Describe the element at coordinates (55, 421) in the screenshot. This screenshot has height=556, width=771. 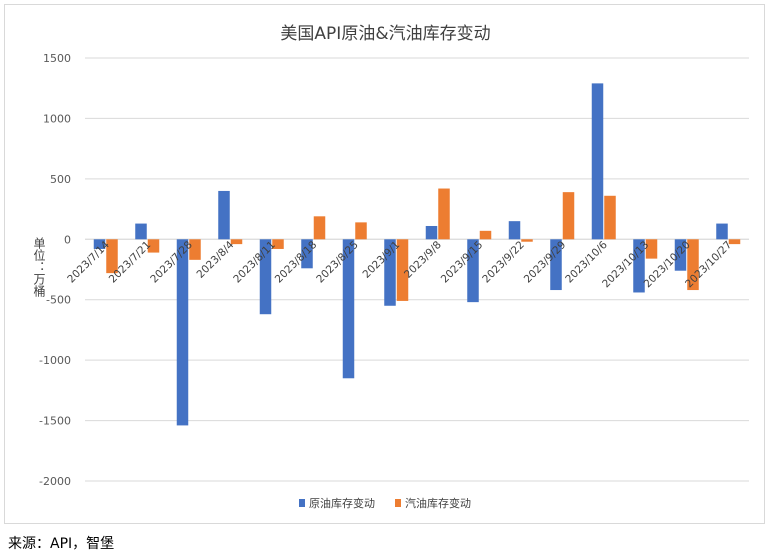
I see `y-tick-label: -1500` at that location.